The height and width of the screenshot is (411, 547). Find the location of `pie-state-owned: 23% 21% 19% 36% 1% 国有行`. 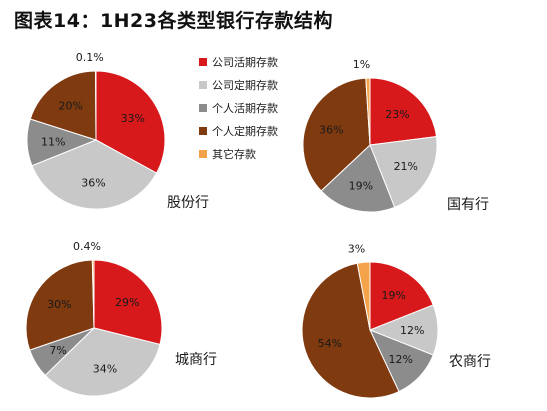

pie-state-owned: 23% 21% 19% 36% 1% 国有行 is located at coordinates (395, 135).